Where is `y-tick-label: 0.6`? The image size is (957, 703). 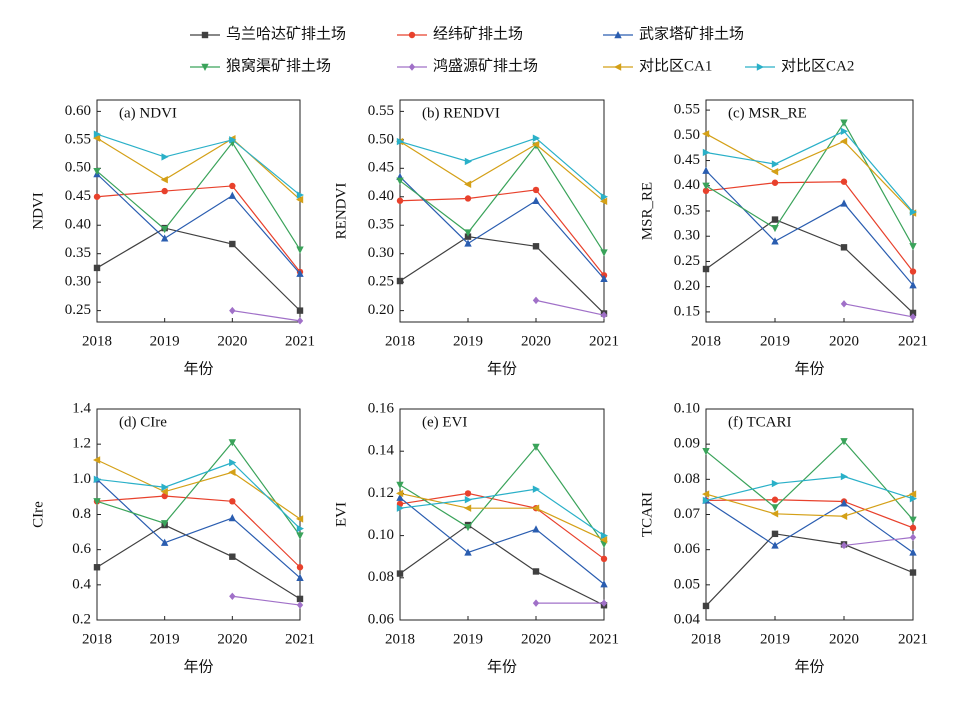
y-tick-label: 0.6 is located at coordinates (81, 549).